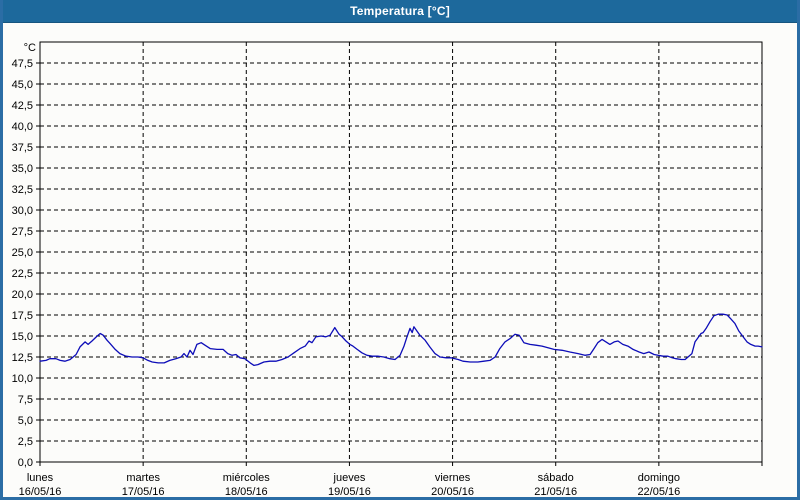 The width and height of the screenshot is (800, 500). I want to click on x-date-label: 19/05/16, so click(349, 491).